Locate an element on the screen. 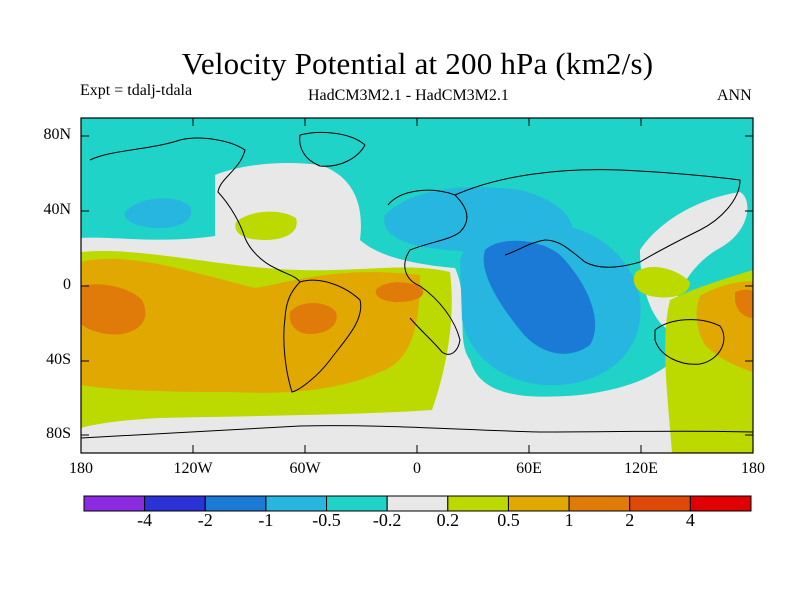  colorbar-level-label: -0.2 is located at coordinates (387, 520).